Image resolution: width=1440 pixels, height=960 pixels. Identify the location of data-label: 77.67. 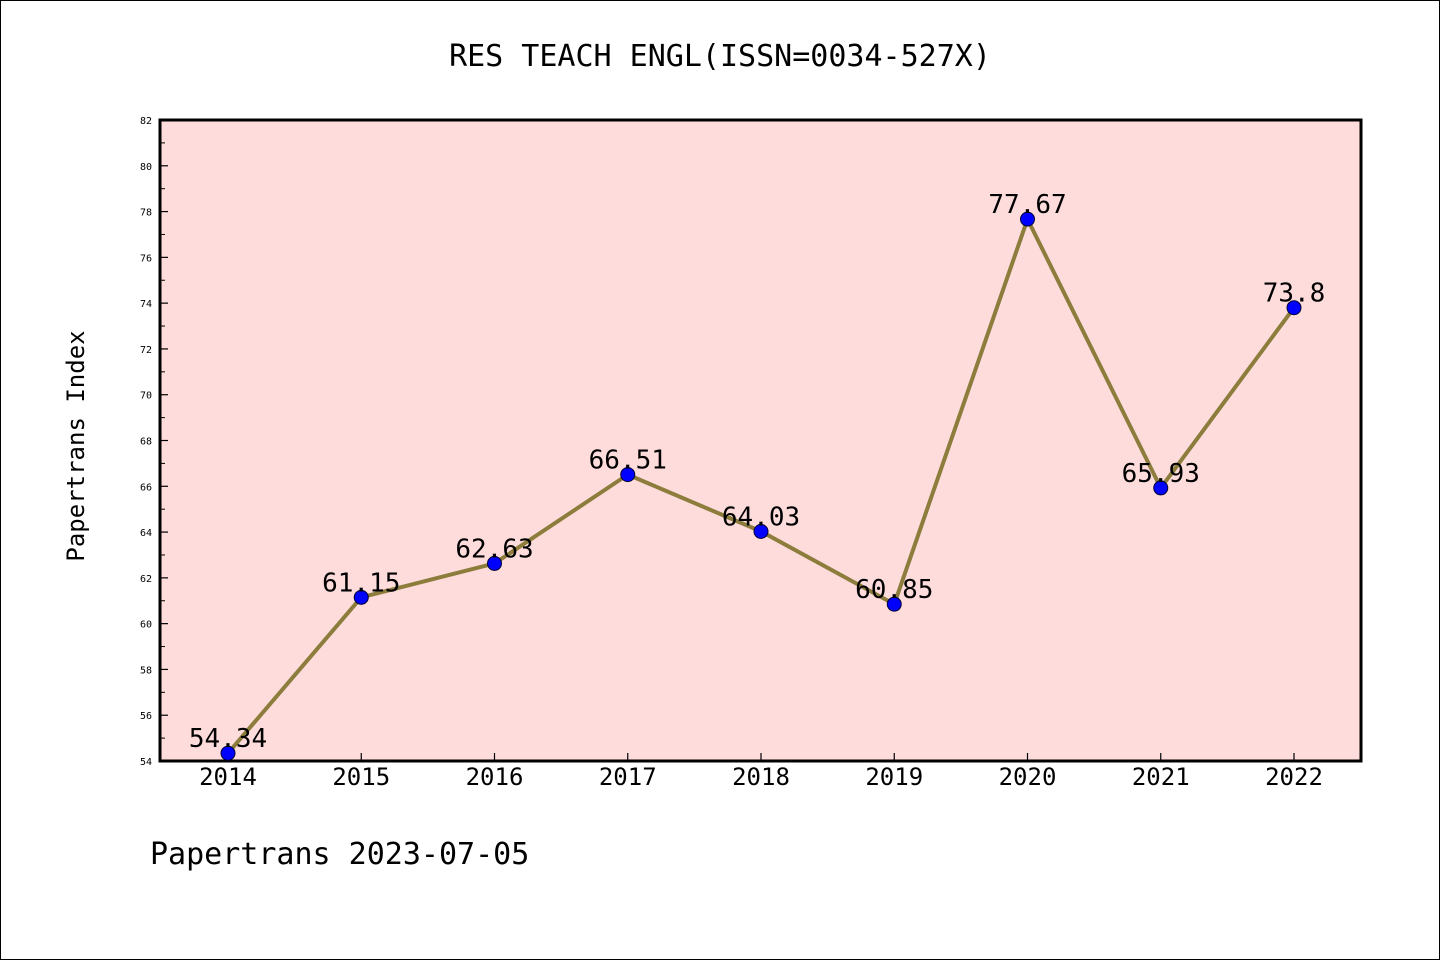
(1027, 205).